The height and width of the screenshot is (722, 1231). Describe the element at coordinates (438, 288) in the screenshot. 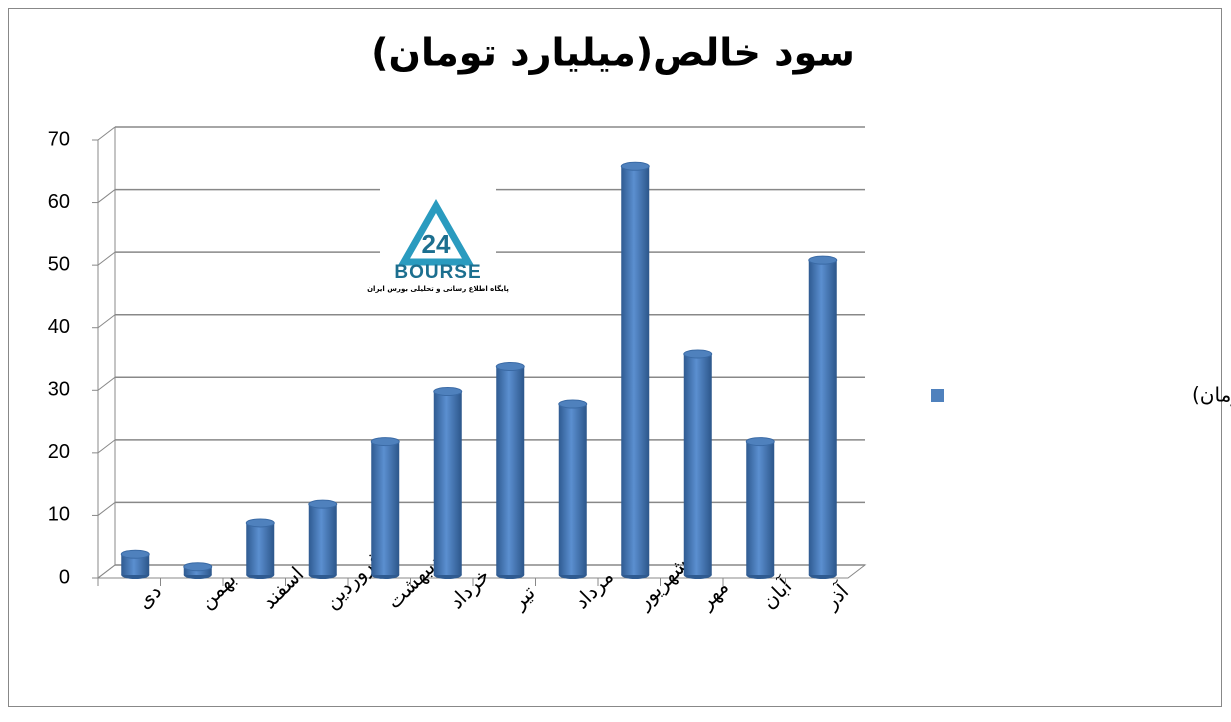

I see `logo-tagline: پایگاه اطلاع رسانی و تحلیلی بورس ایران` at that location.